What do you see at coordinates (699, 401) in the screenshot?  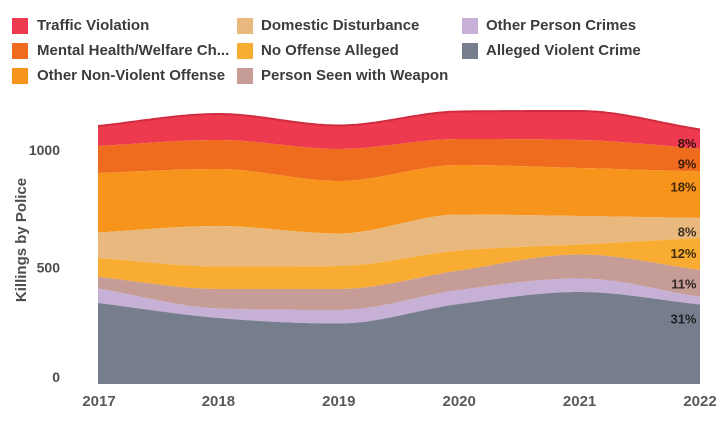 I see `svg-text: 2022` at bounding box center [699, 401].